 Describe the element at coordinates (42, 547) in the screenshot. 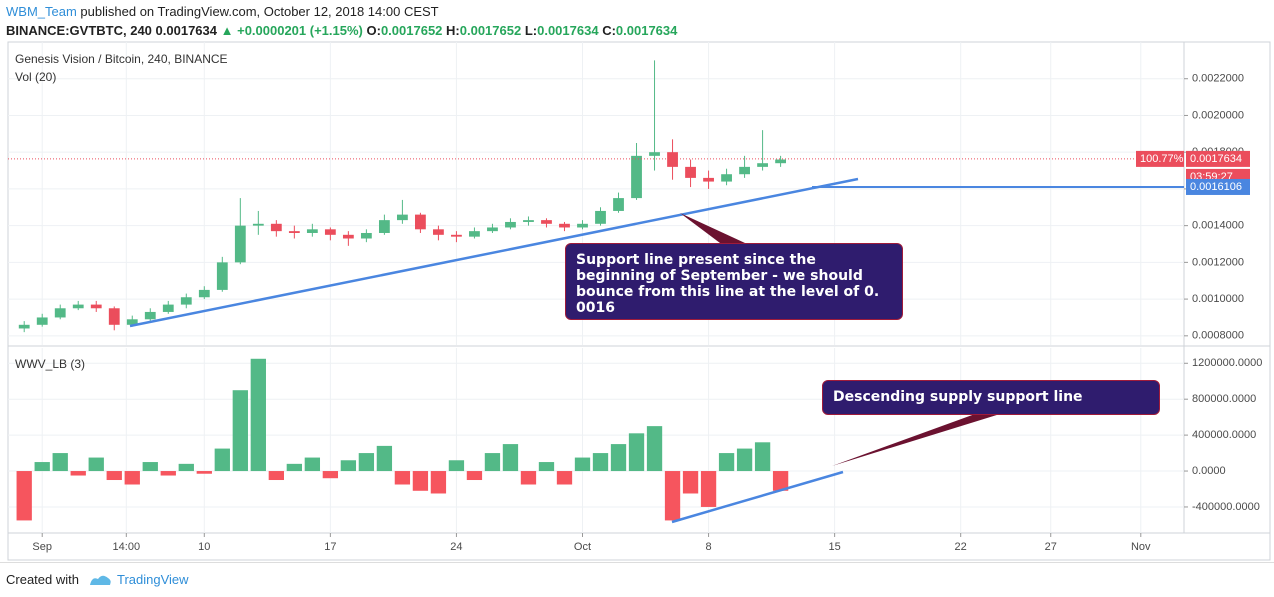

I see `x-tick-label: Sep` at that location.